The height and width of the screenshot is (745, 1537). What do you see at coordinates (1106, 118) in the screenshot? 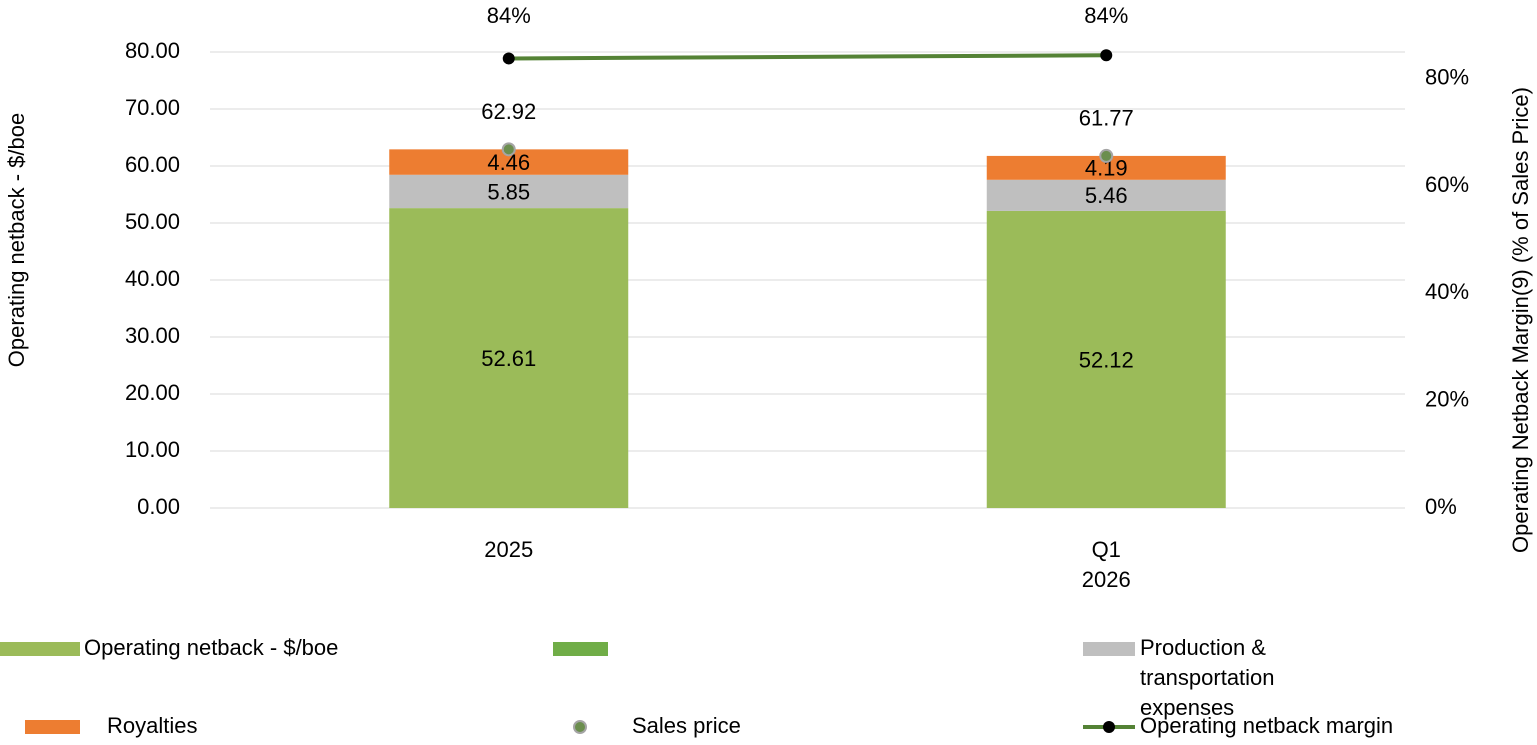
I see `data-label: 61.77` at bounding box center [1106, 118].